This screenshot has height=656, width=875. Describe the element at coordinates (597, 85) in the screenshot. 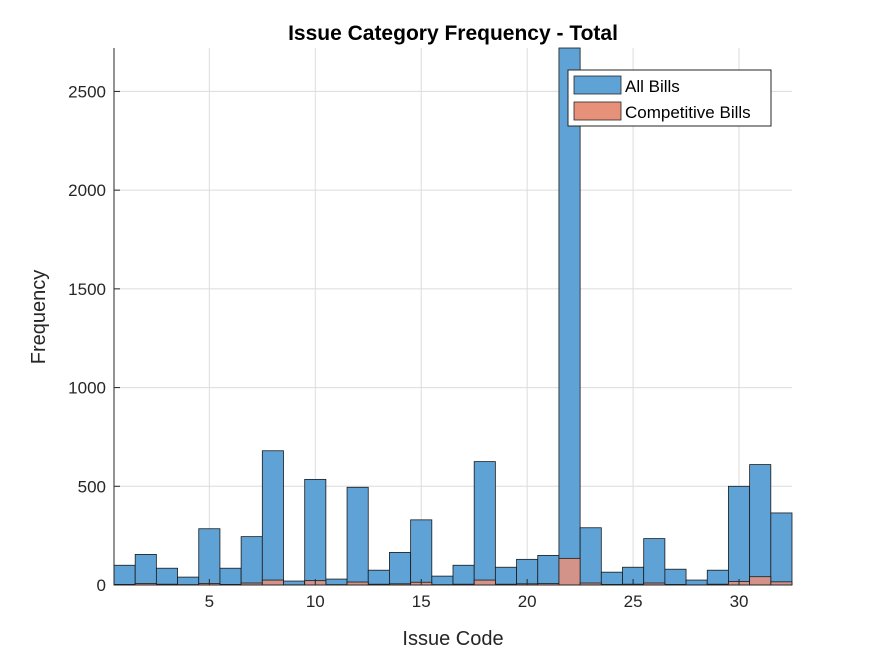

I see `legend-swatch-all-bills` at that location.